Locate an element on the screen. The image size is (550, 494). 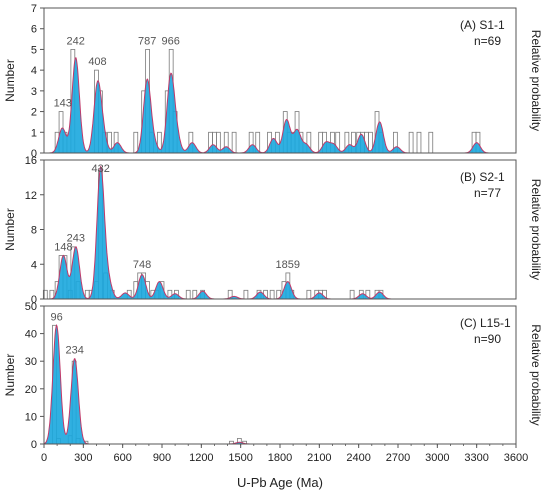
x-tick-label: 0 is located at coordinates (44, 458).